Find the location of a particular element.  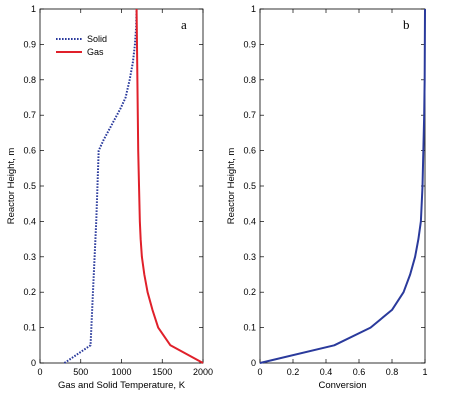

series-line-solid is located at coordinates (100, 186).